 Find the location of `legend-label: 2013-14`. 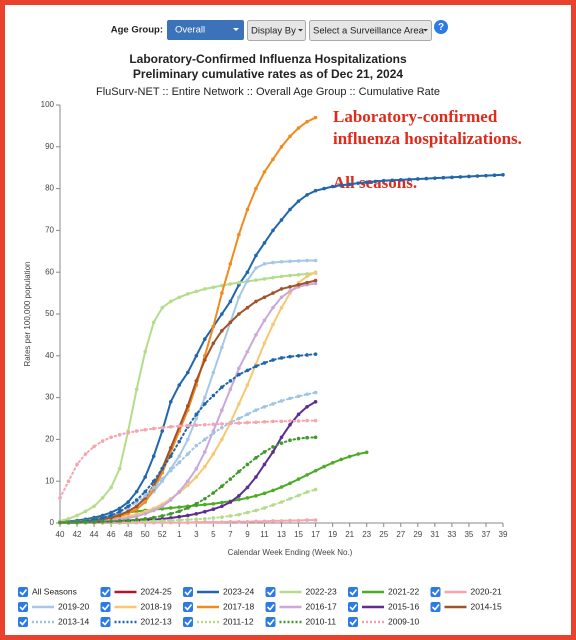

legend-label: 2013-14 is located at coordinates (73, 621).